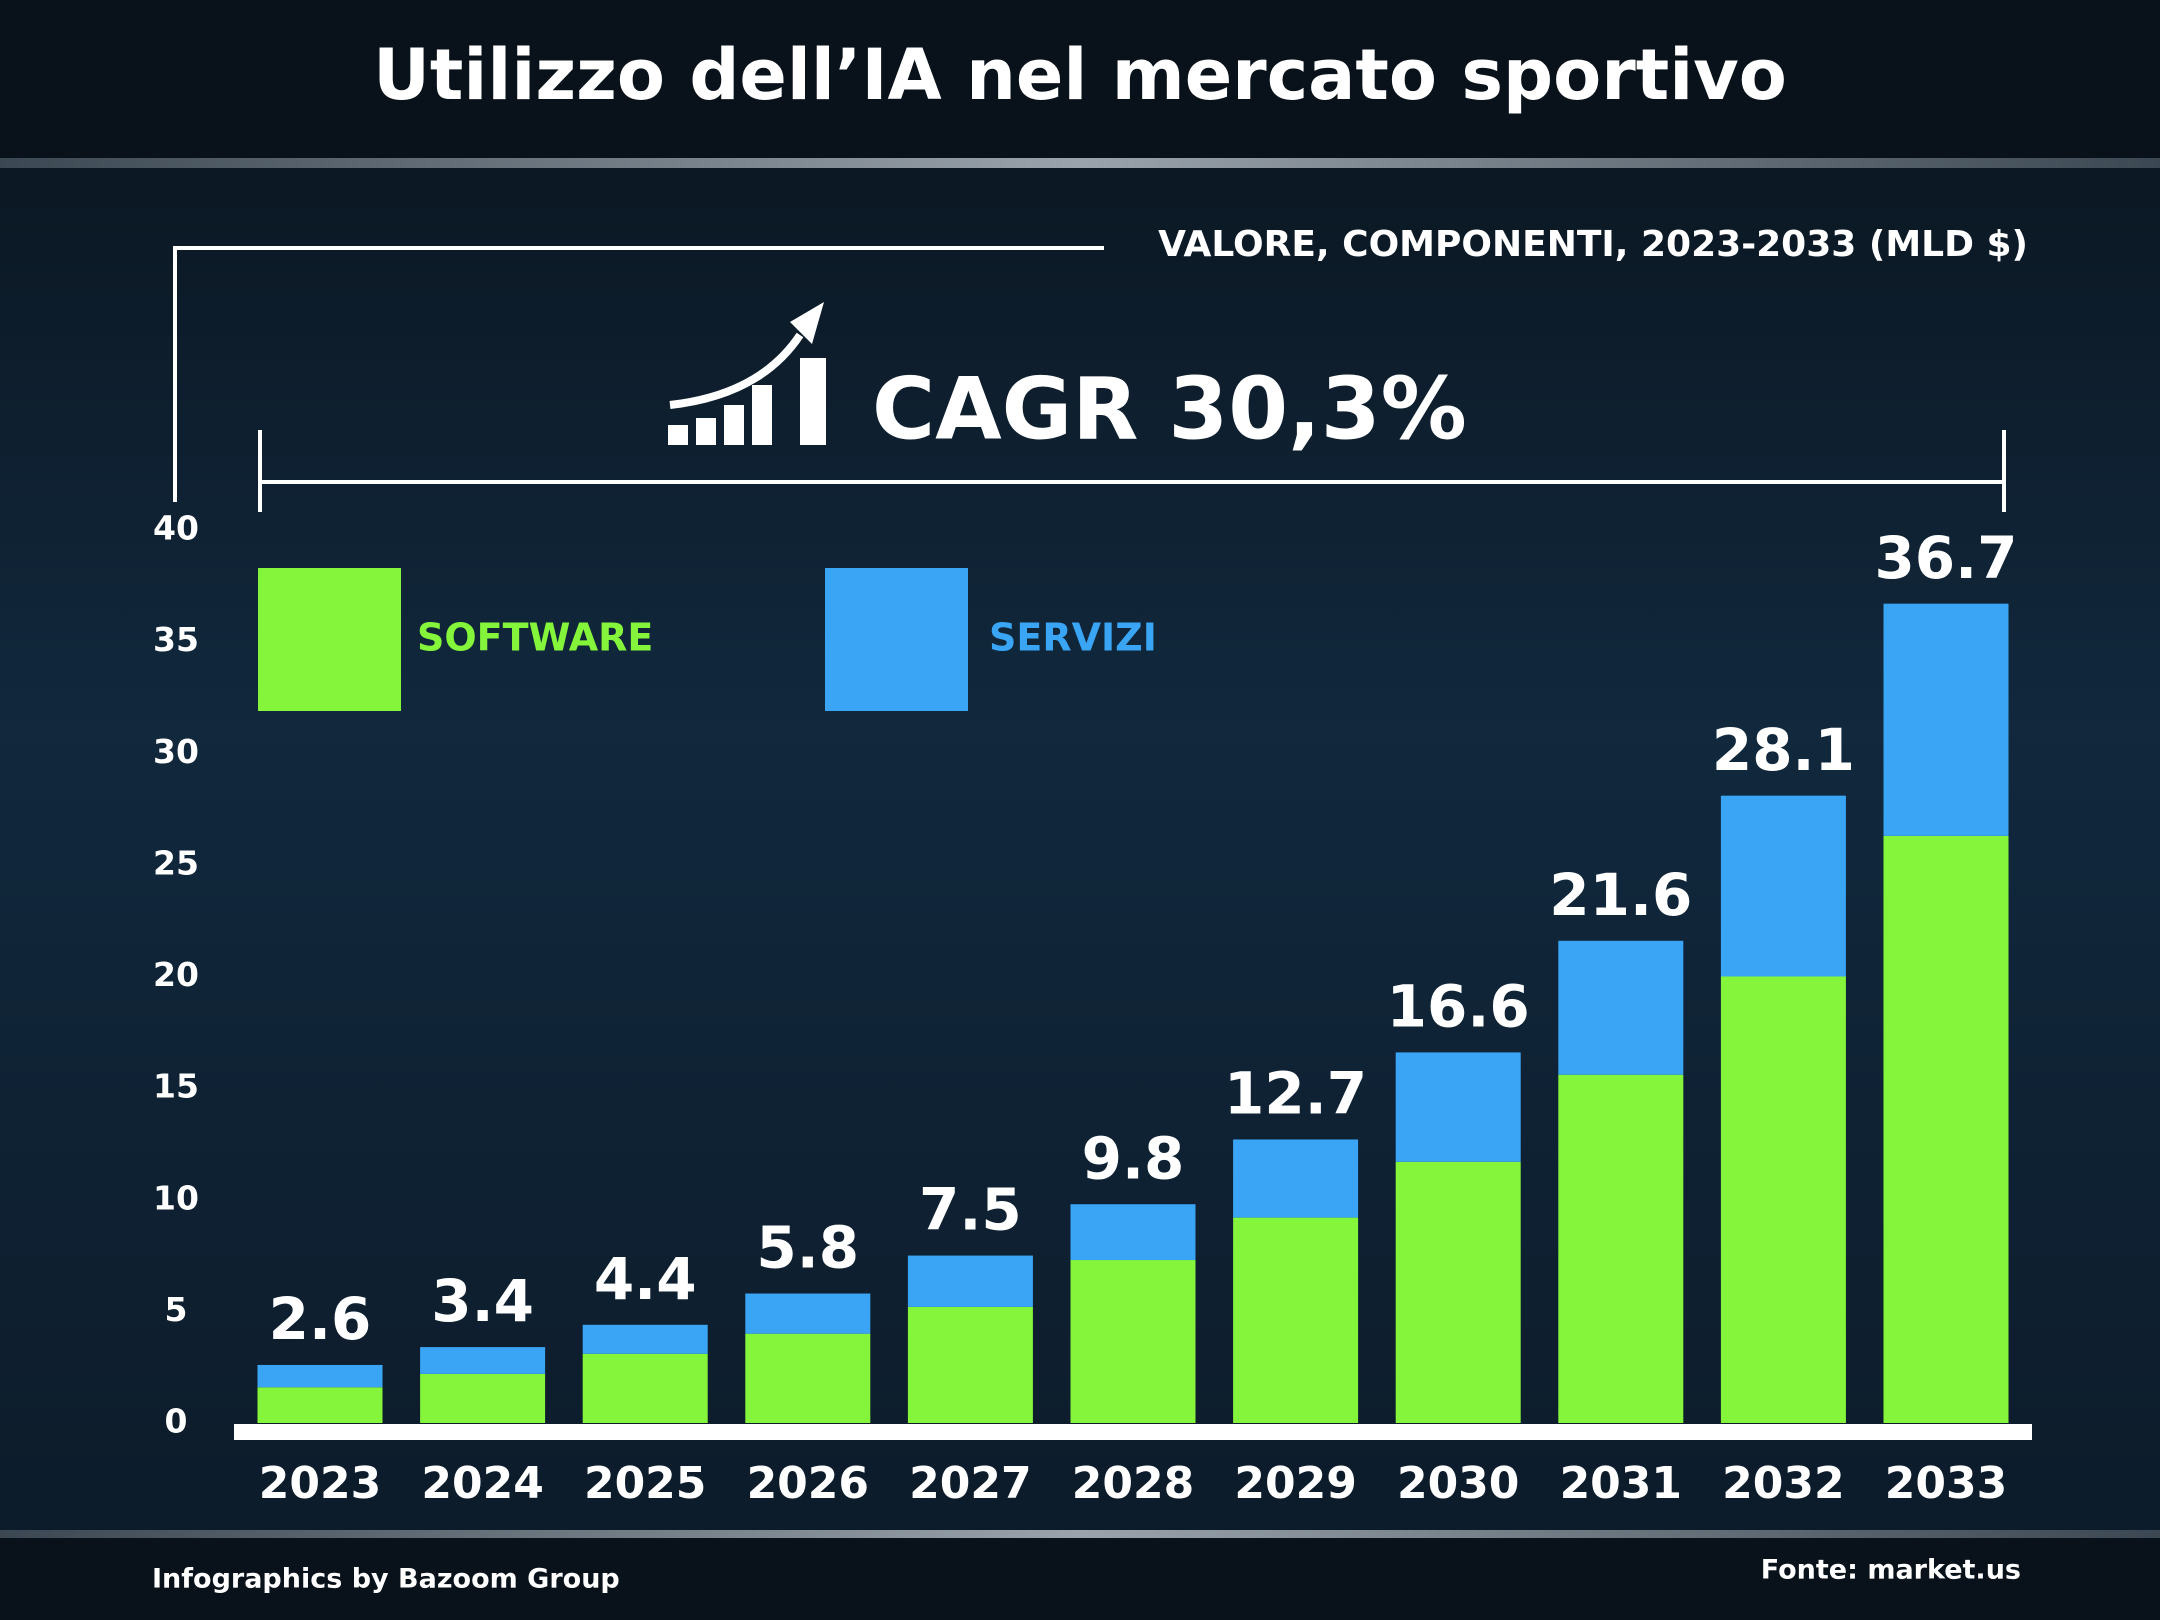 The height and width of the screenshot is (1620, 2160). What do you see at coordinates (1169, 409) in the screenshot?
I see `cagr-annotation: CAGR 30,3%` at bounding box center [1169, 409].